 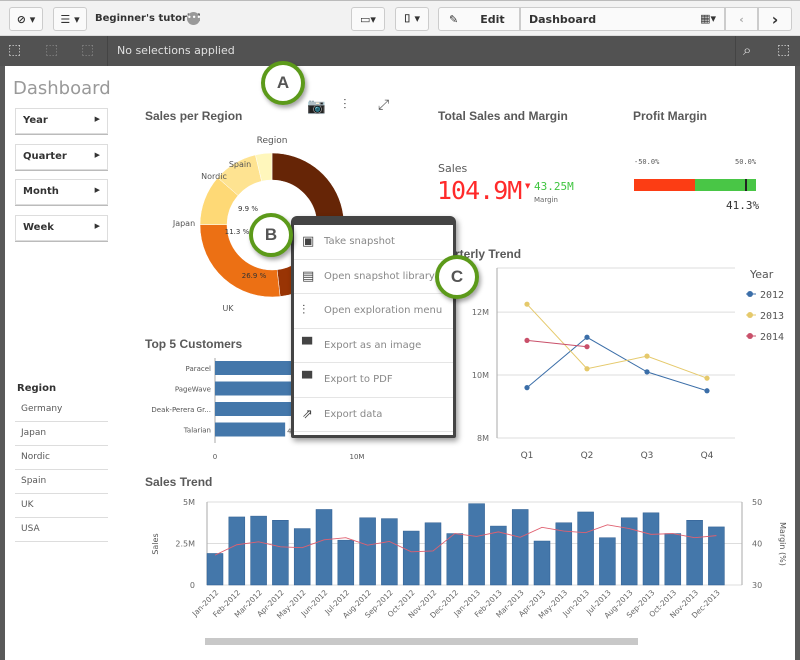 I want to click on chevron-right-icon: ›, so click(x=775, y=19).